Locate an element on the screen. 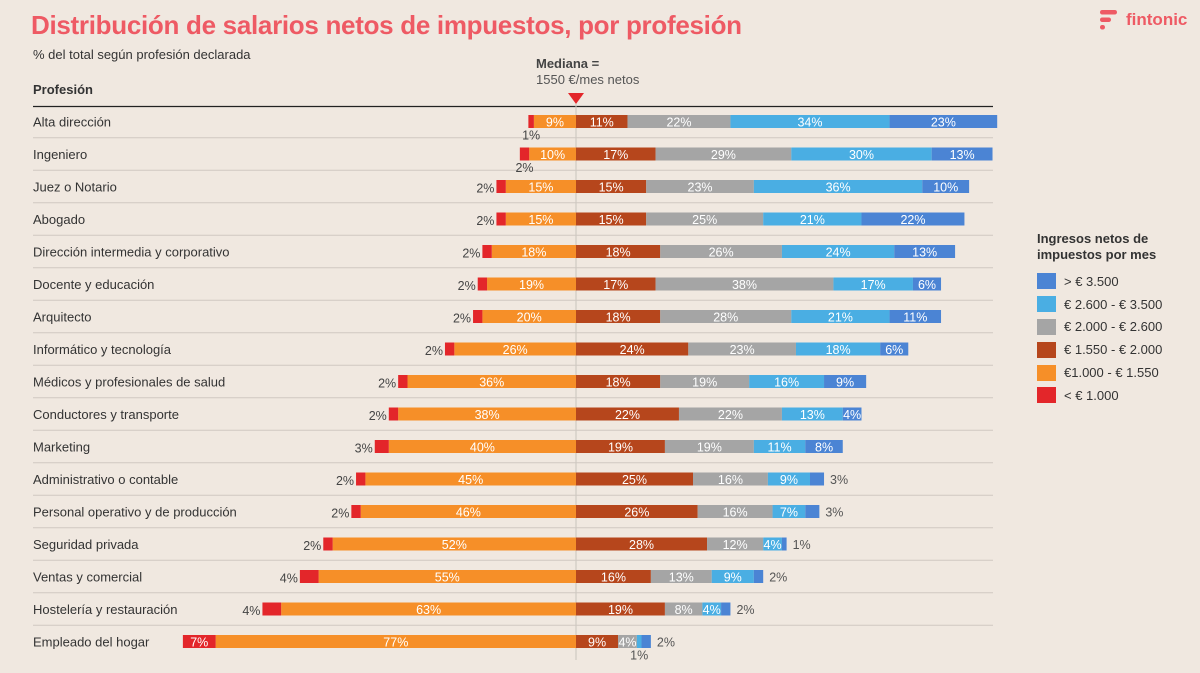 The width and height of the screenshot is (1200, 673). data-label: 52% is located at coordinates (454, 545).